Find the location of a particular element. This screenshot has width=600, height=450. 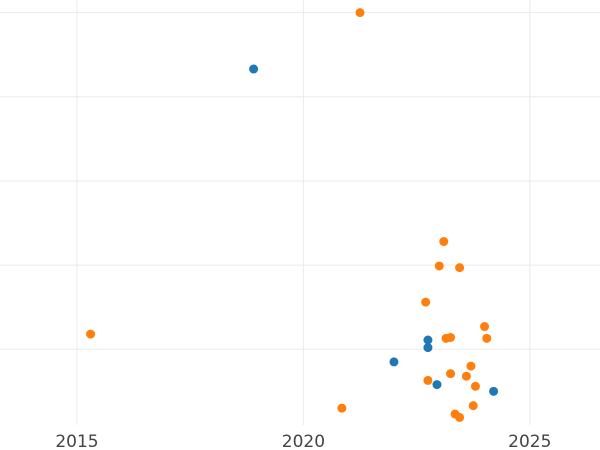

x-tick-label: 2015 is located at coordinates (76, 441).